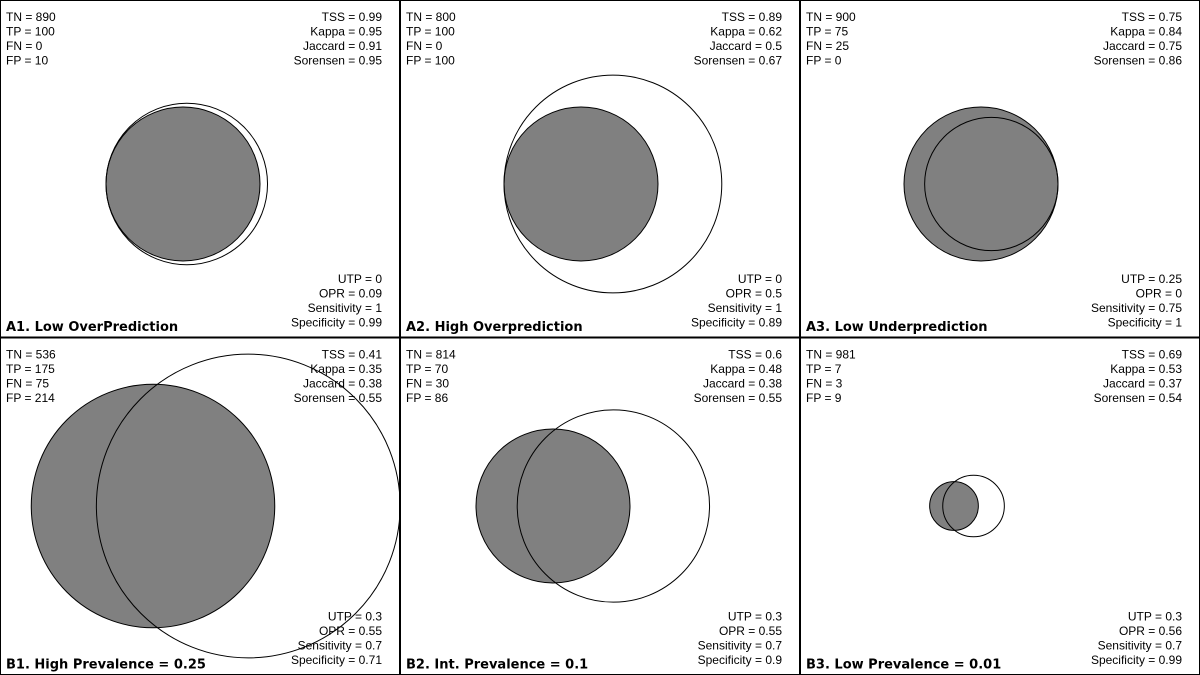 This screenshot has width=1200, height=675. I want to click on sorensen-label: Sorensen = 0.54, so click(1138, 398).